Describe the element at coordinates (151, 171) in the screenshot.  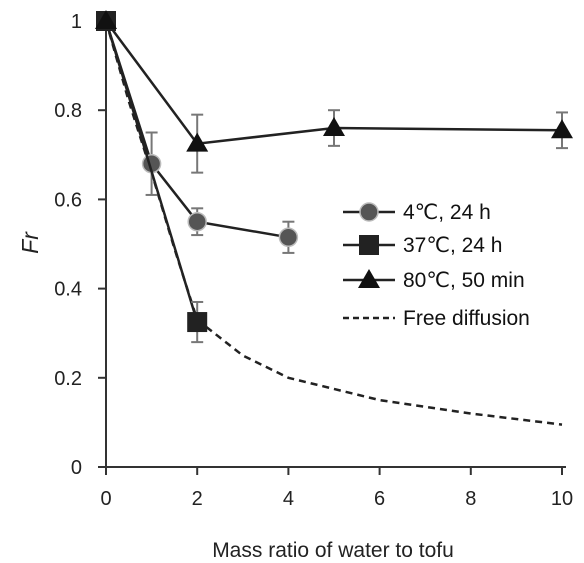
I see `series-line` at that location.